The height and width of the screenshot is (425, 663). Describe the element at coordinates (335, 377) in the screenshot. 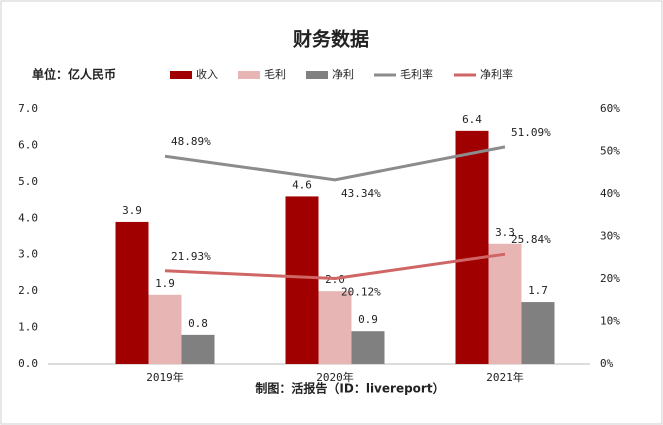

I see `x-tick-label: 2020年` at that location.